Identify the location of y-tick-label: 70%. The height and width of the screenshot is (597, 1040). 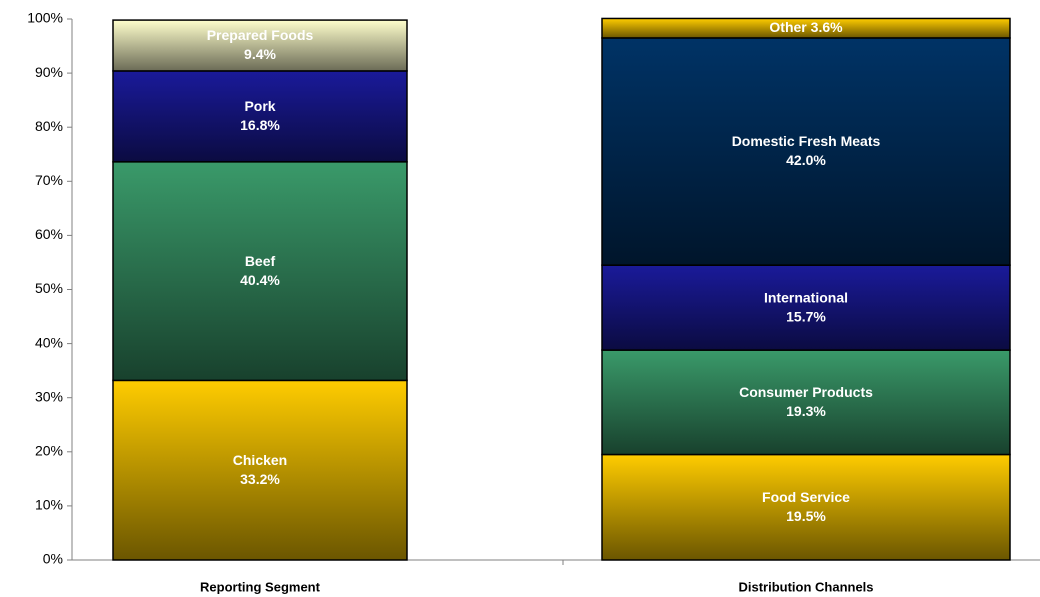
(49, 180).